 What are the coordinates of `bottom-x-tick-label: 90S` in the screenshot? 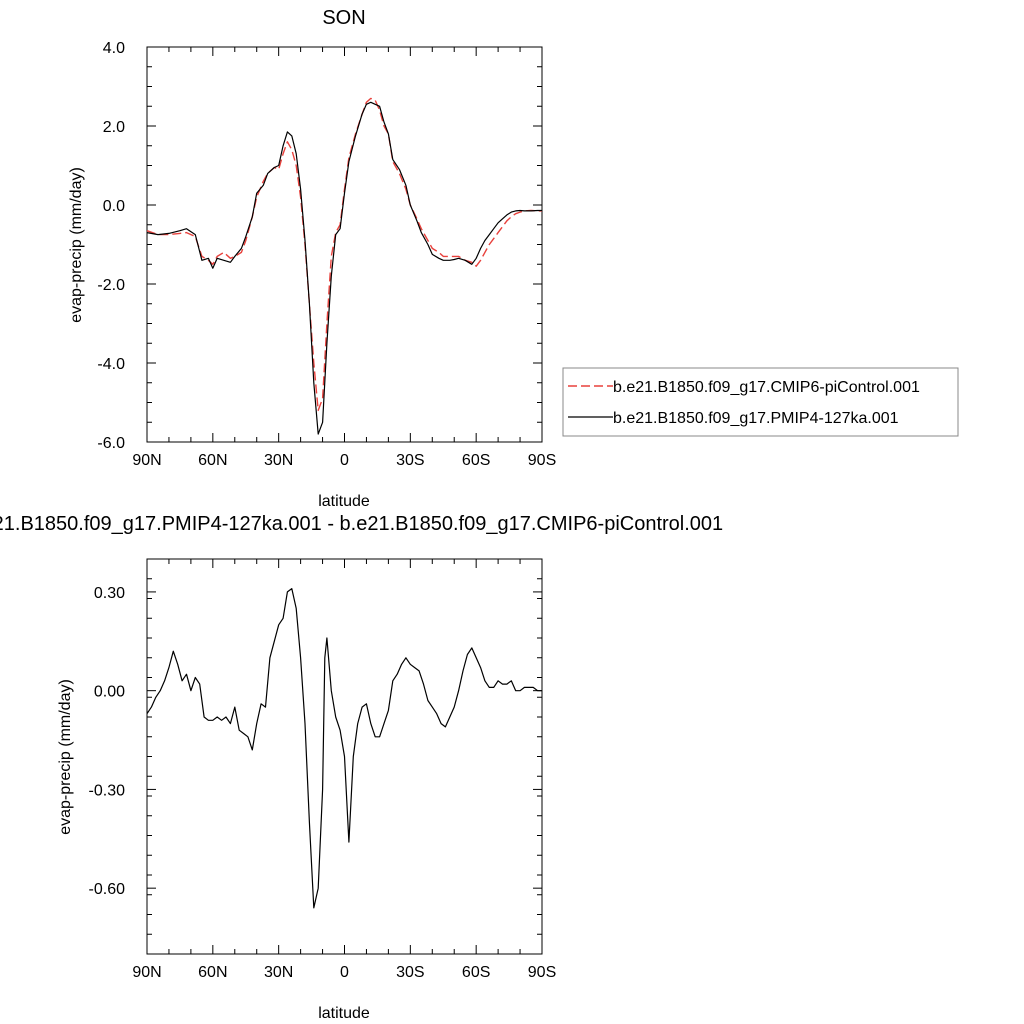 It's located at (542, 972).